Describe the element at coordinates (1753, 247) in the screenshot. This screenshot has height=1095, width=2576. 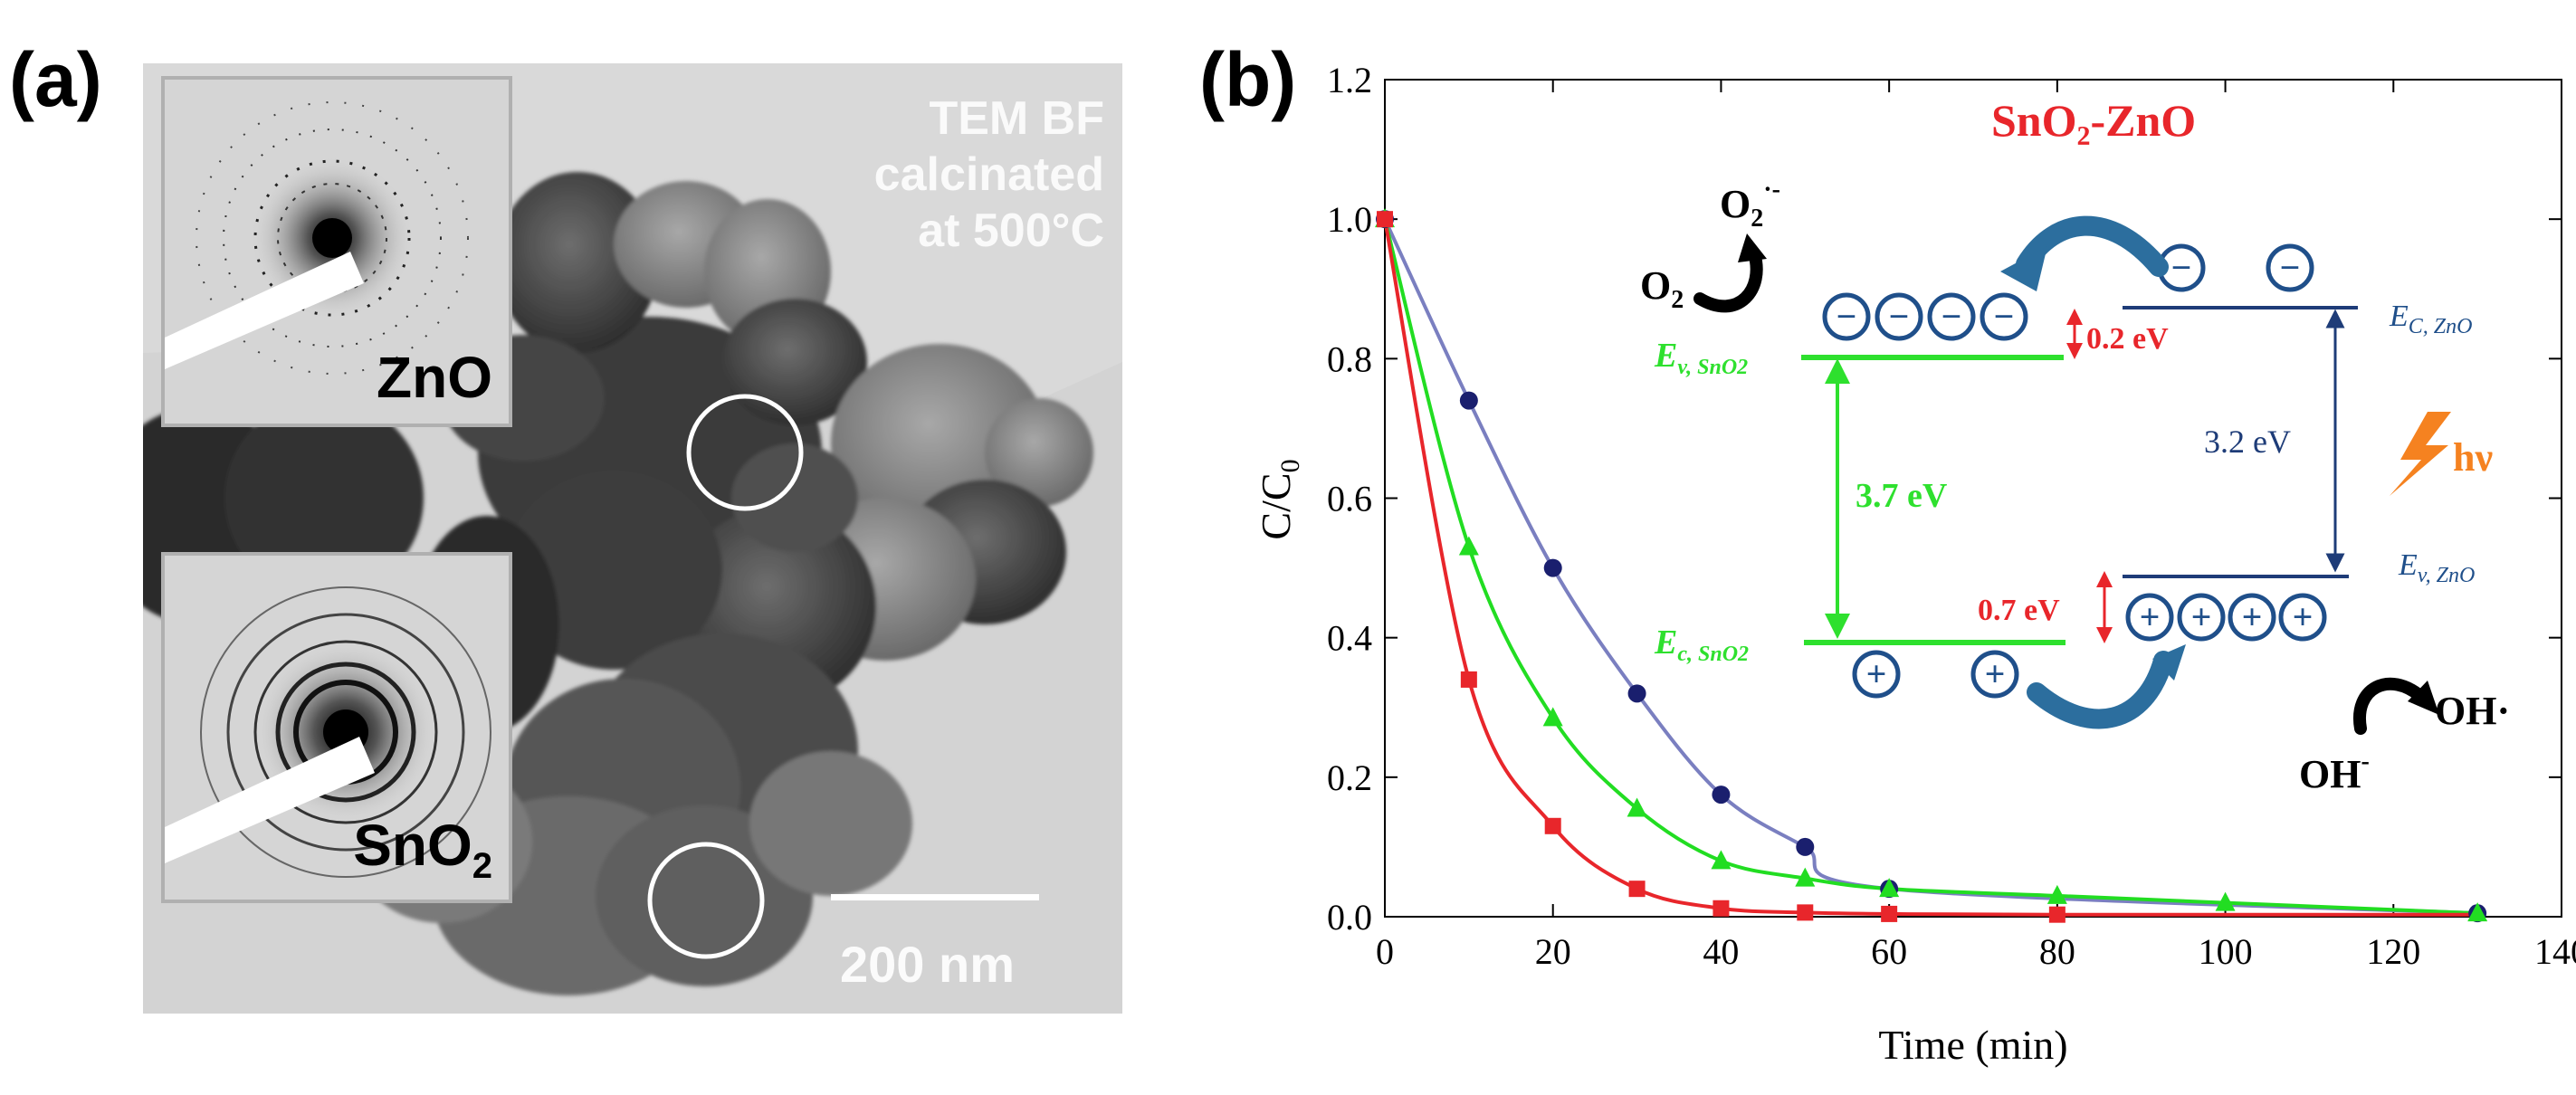
I see `o2-reduction-arrowhead` at that location.